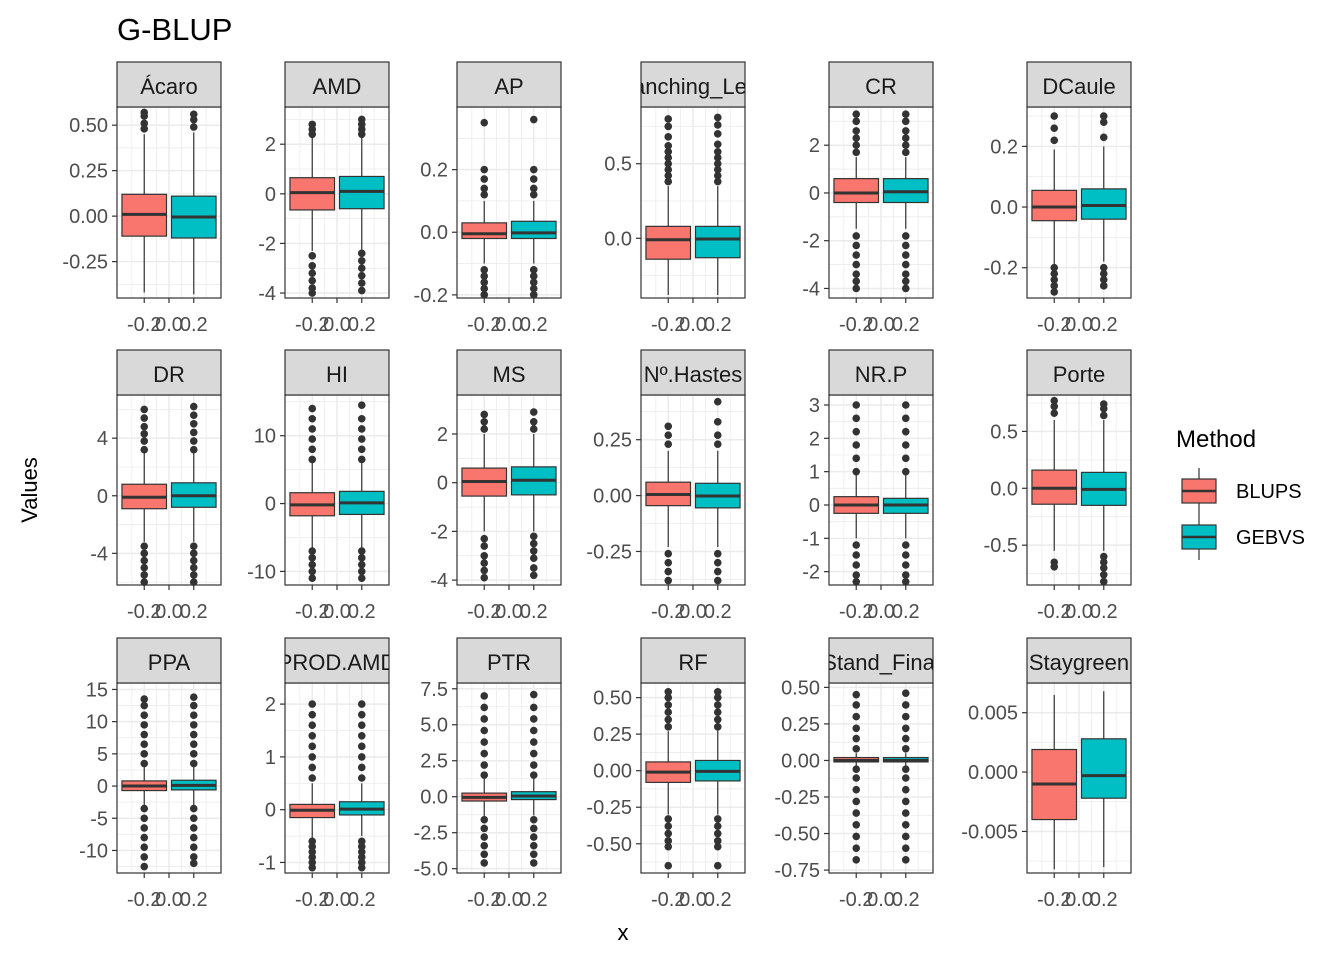  What do you see at coordinates (361, 492) in the screenshot?
I see `box-gebvs-hi` at bounding box center [361, 492].